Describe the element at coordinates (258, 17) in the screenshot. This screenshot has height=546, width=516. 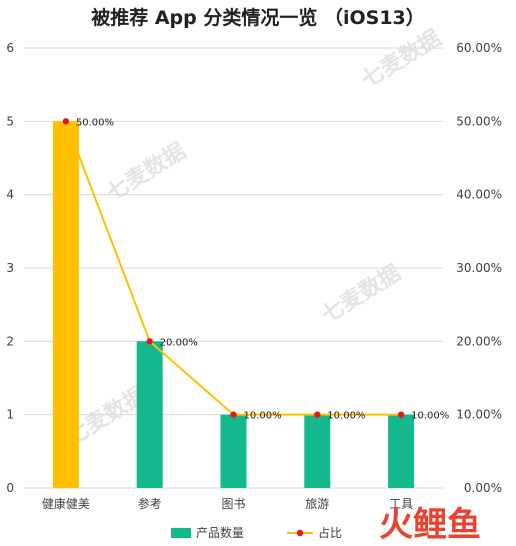
I see `chart-title: 被推荐 App 分类情况一览 （iOS13）` at that location.